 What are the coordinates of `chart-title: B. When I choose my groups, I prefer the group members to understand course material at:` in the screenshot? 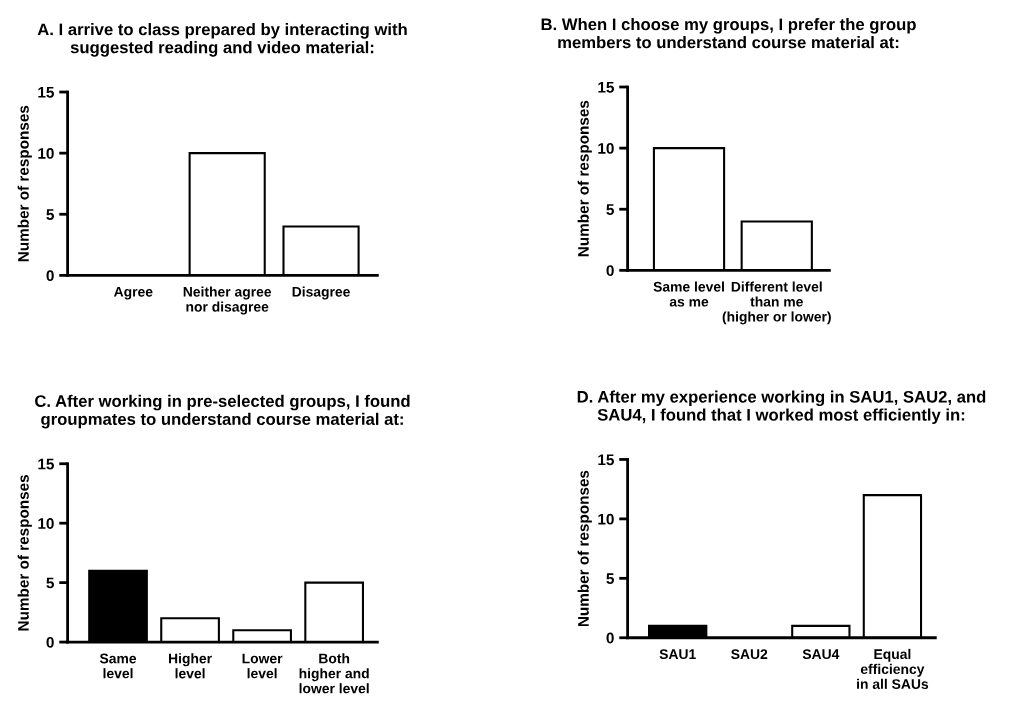 It's located at (728, 33).